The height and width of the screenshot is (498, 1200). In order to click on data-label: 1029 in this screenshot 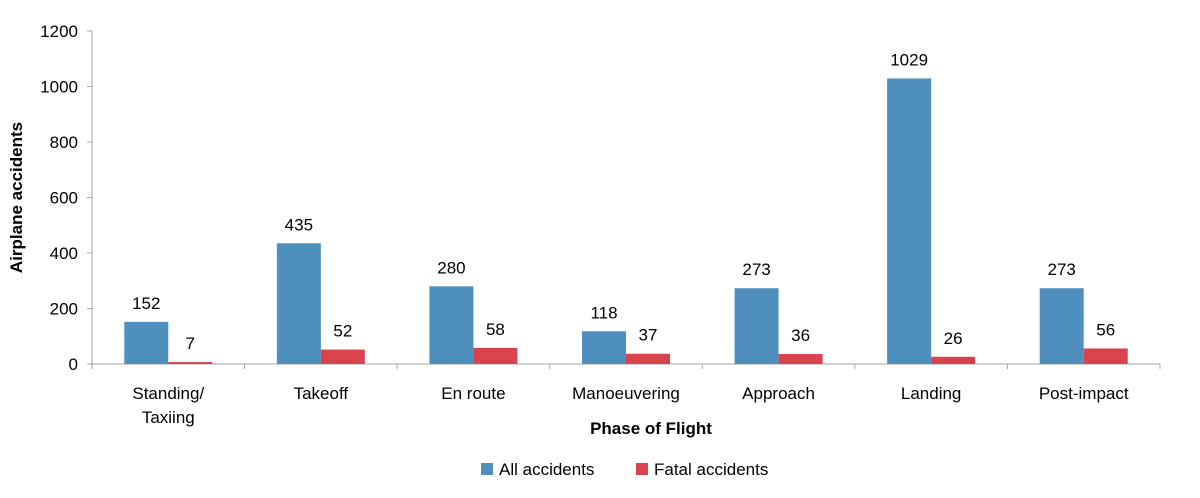, I will do `click(909, 59)`.